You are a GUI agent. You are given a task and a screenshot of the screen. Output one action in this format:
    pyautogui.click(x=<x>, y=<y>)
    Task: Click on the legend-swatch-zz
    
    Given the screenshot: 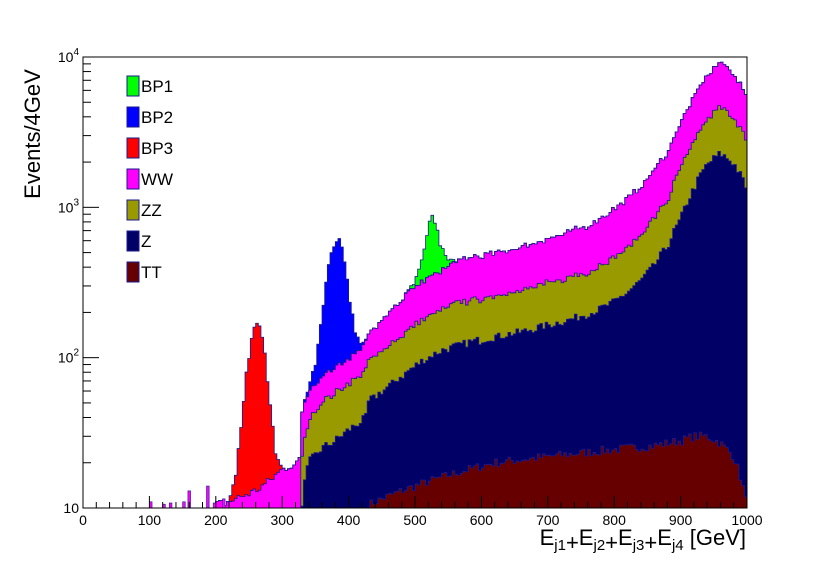 What is the action you would take?
    pyautogui.click(x=133, y=210)
    